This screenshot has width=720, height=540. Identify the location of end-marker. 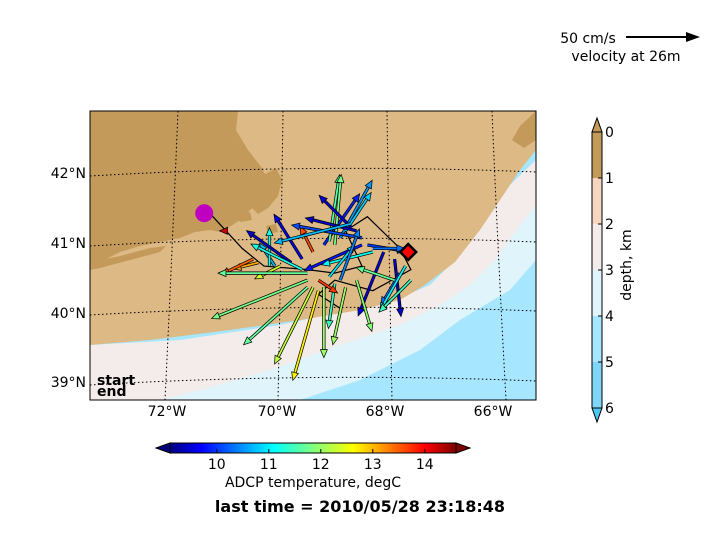
(408, 252).